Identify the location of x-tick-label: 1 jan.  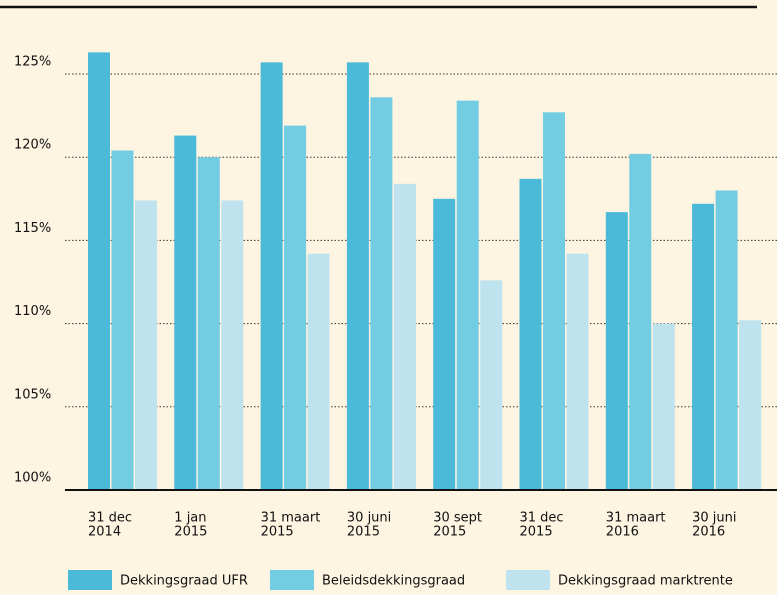
(190, 518).